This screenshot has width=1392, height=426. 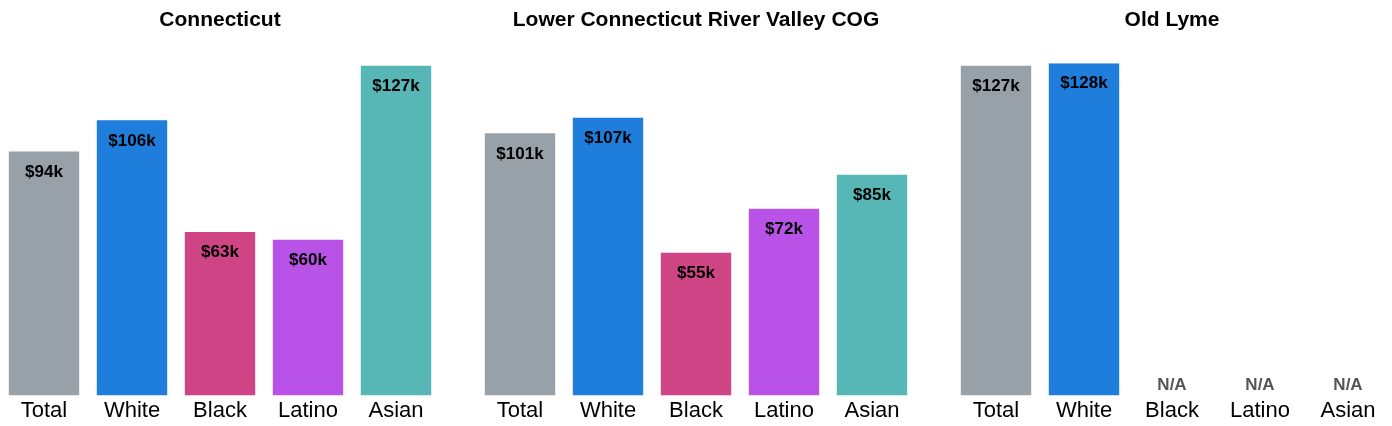 What do you see at coordinates (1172, 19) in the screenshot?
I see `chart-title: Old Lyme` at bounding box center [1172, 19].